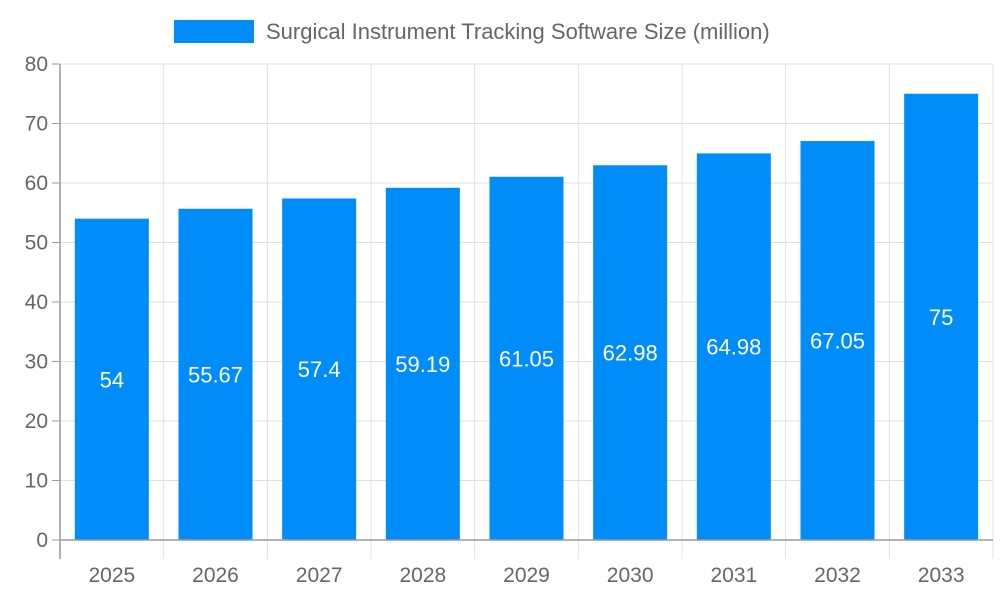 This screenshot has height=600, width=1000. Describe the element at coordinates (36, 421) in the screenshot. I see `y-tick-label: 20` at that location.